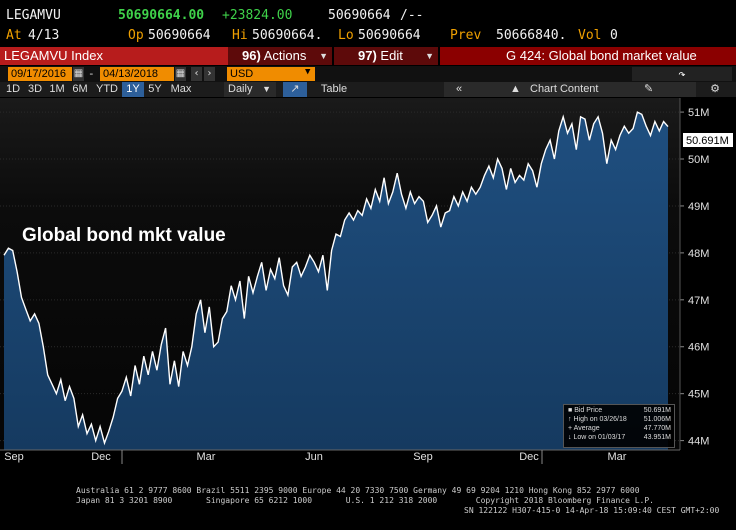  I want to click on refresh-icon: ↷, so click(682, 74).